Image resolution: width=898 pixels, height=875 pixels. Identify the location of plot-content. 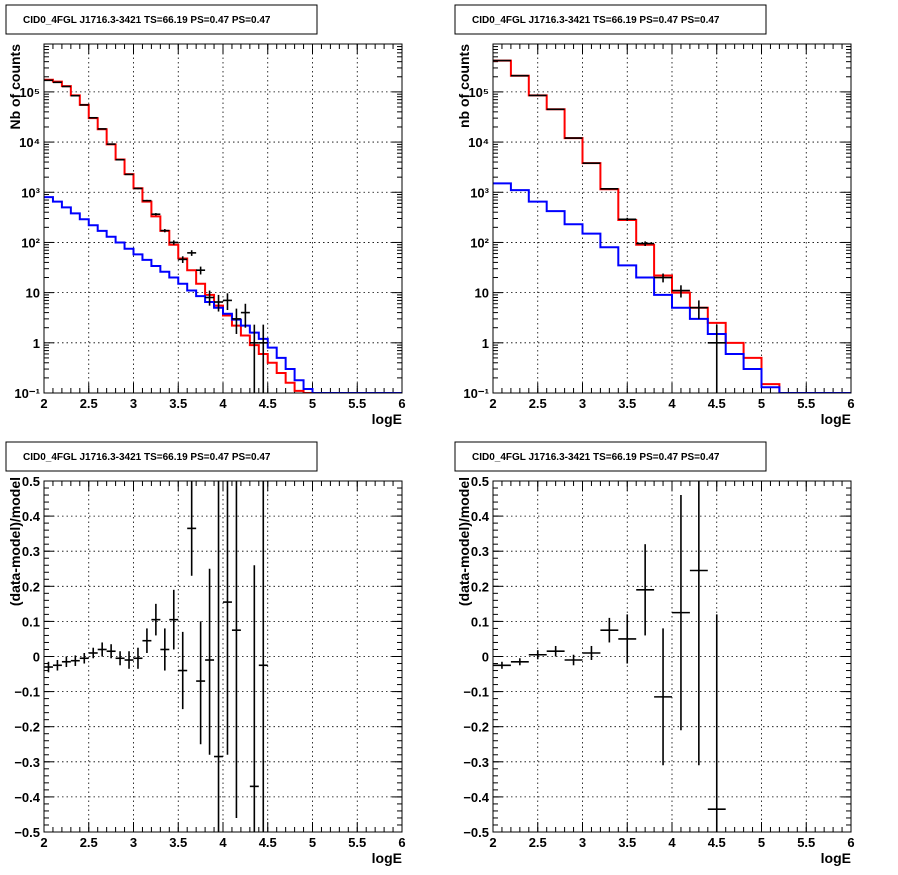
(223, 235).